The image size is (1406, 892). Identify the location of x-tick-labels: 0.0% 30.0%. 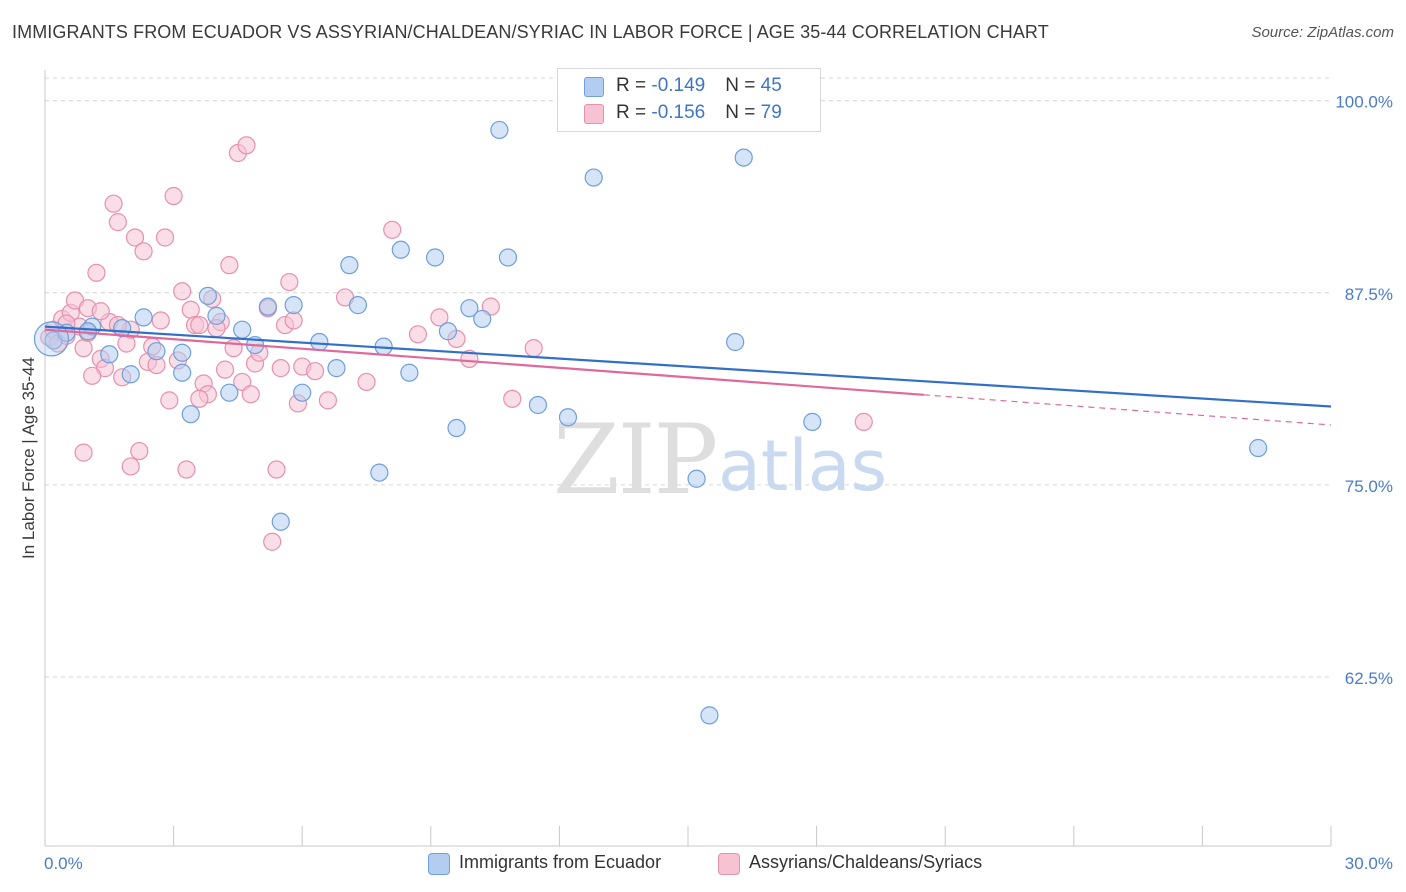
(718, 863).